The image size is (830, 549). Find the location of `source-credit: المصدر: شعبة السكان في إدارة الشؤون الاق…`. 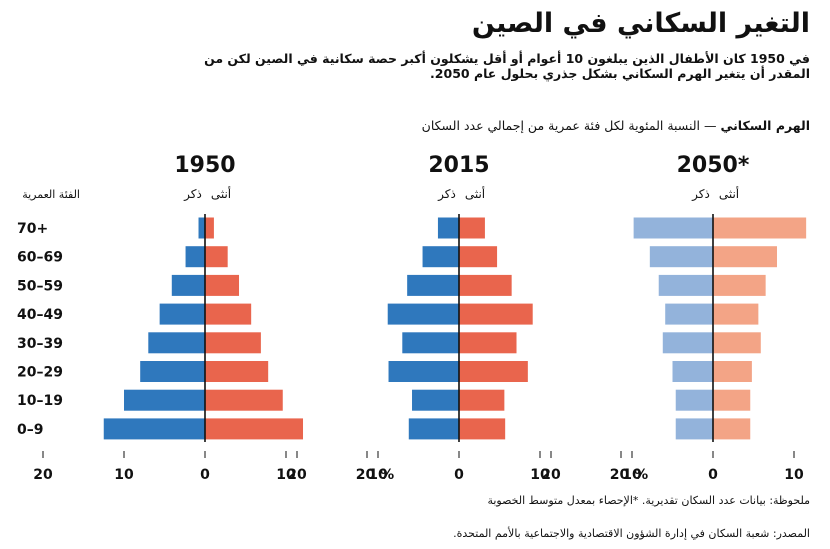

source-credit: المصدر: شعبة السكان في إدارة الشؤون الاق… is located at coordinates (631, 533).